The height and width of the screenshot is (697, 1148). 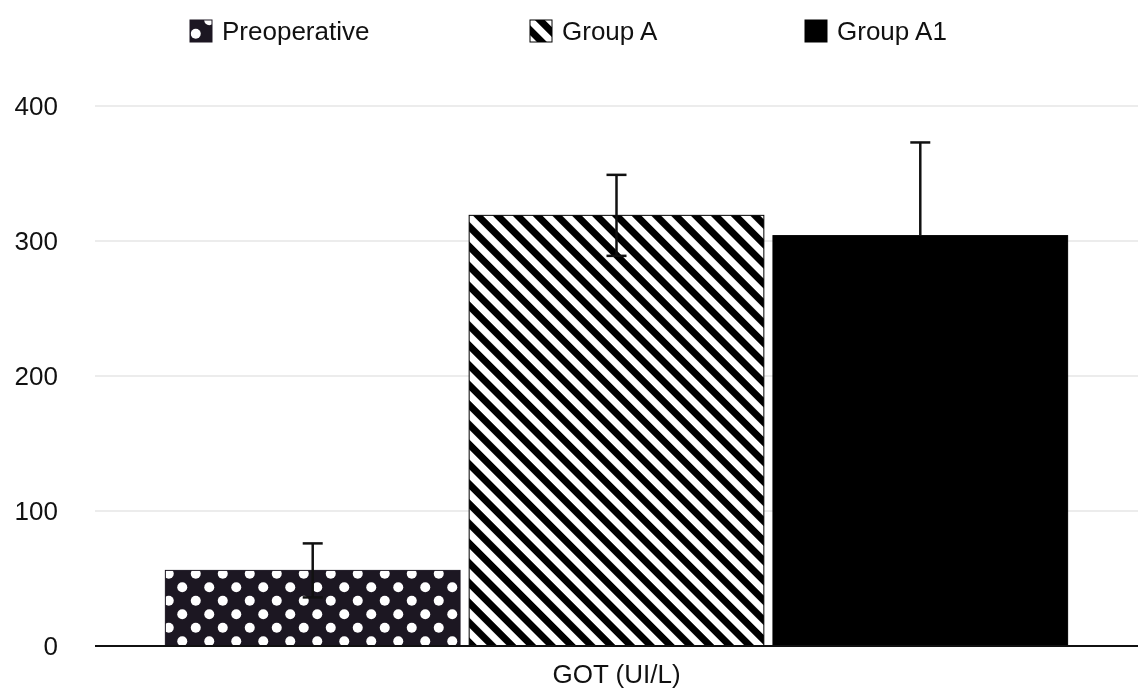 What do you see at coordinates (50, 646) in the screenshot?
I see `y-tick-label: 0` at bounding box center [50, 646].